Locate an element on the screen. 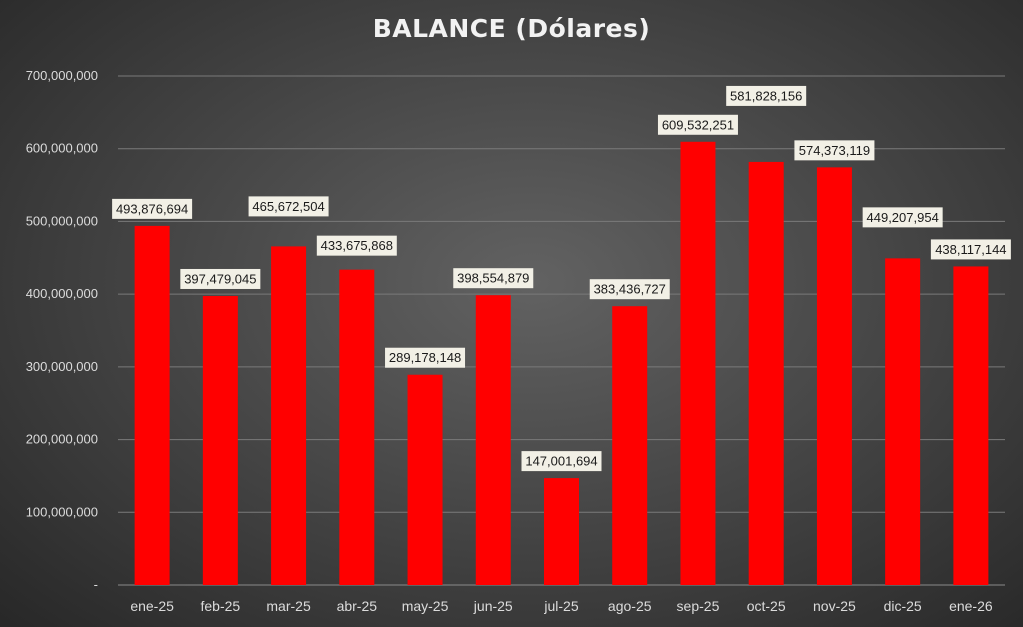 Image resolution: width=1023 pixels, height=627 pixels. data-label-text: 574,373,119 is located at coordinates (834, 150).